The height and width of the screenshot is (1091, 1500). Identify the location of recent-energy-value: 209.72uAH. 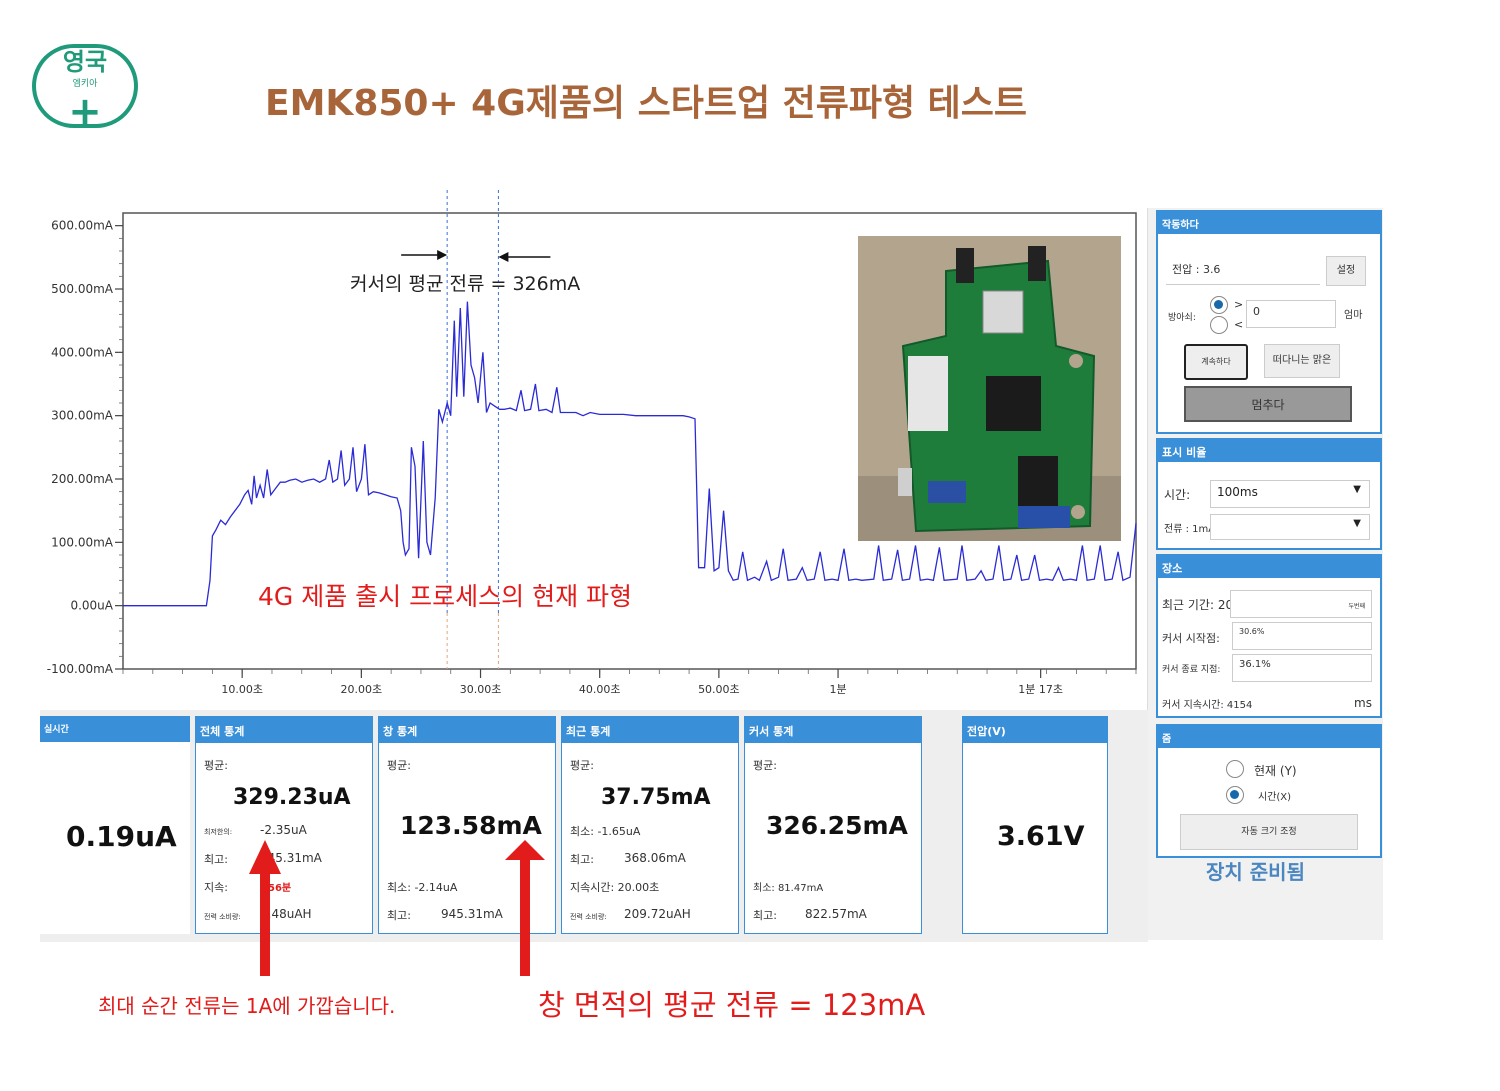
(657, 914).